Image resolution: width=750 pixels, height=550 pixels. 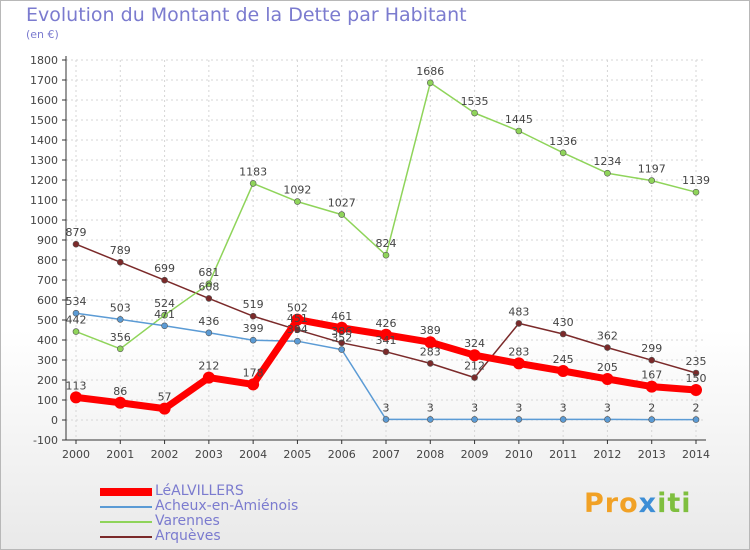 What do you see at coordinates (76, 454) in the screenshot?
I see `x-tick-label: 2000` at bounding box center [76, 454].